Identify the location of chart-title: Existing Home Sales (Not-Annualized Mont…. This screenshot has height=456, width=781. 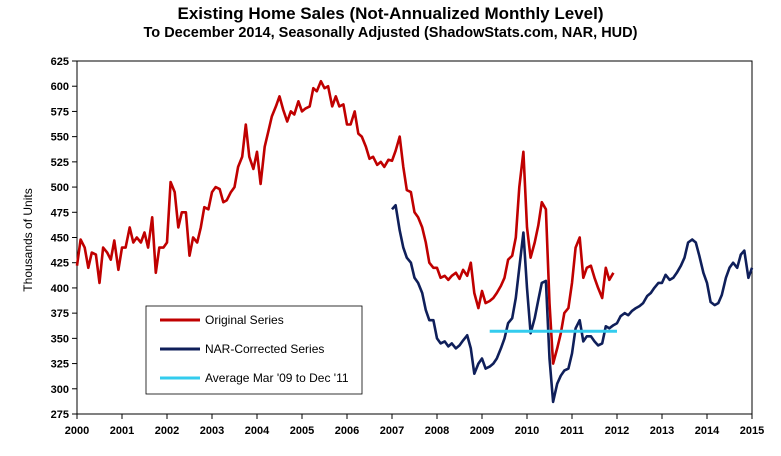
(390, 13).